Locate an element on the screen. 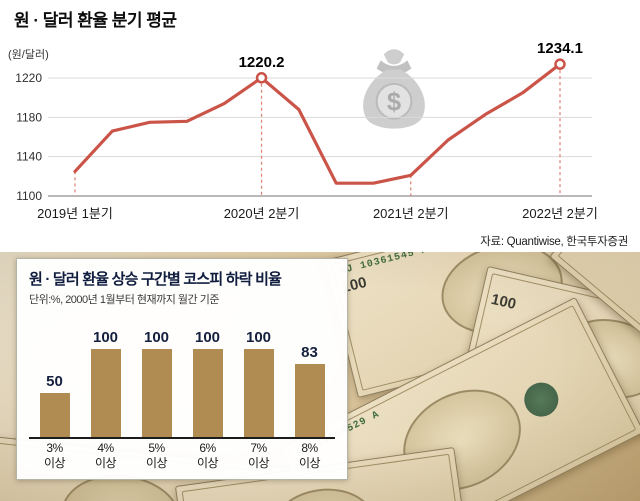 This screenshot has width=640, height=501. bar-value-label: 50 is located at coordinates (54, 381).